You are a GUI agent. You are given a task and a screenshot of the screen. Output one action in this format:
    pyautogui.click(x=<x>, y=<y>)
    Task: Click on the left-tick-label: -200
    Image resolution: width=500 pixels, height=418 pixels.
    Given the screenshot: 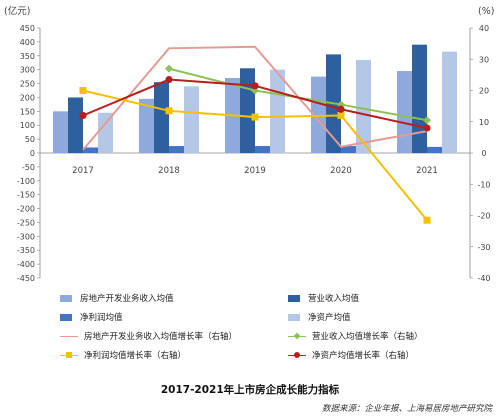 What is the action you would take?
    pyautogui.click(x=26, y=209)
    